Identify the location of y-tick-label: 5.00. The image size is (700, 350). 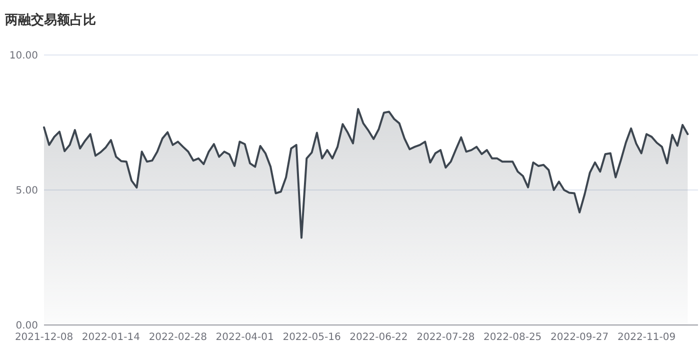
(27, 191).